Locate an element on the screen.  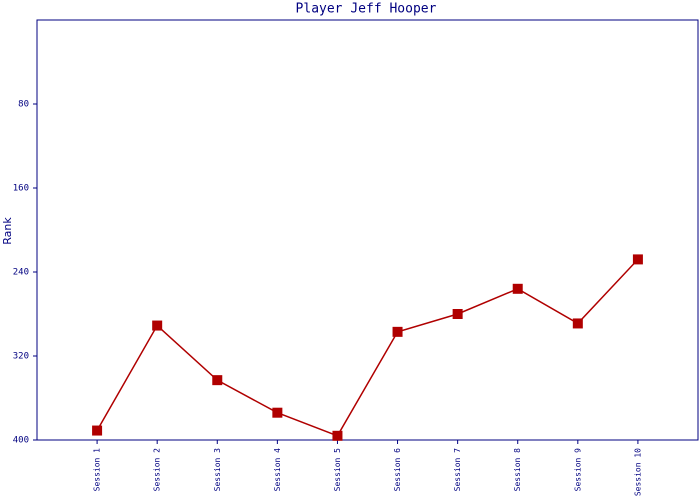
chart-title: Player Jeff Hooper is located at coordinates (366, 9).